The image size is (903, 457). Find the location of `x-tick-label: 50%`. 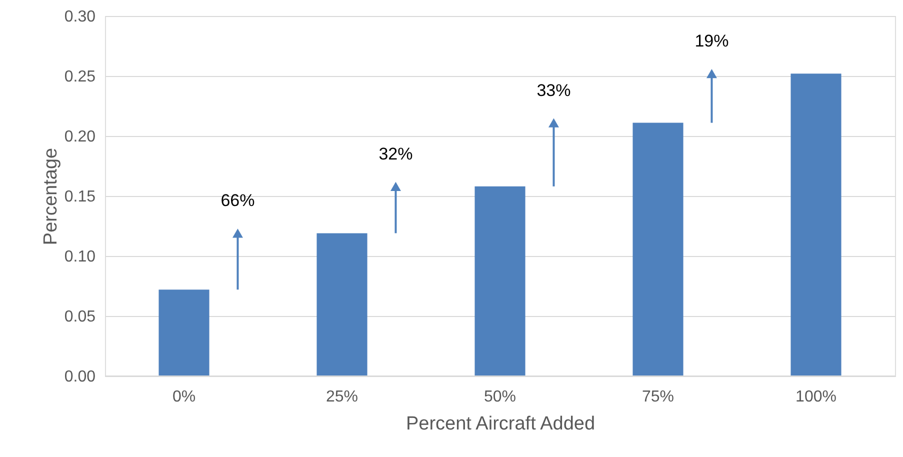

x-tick-label: 50% is located at coordinates (500, 397).